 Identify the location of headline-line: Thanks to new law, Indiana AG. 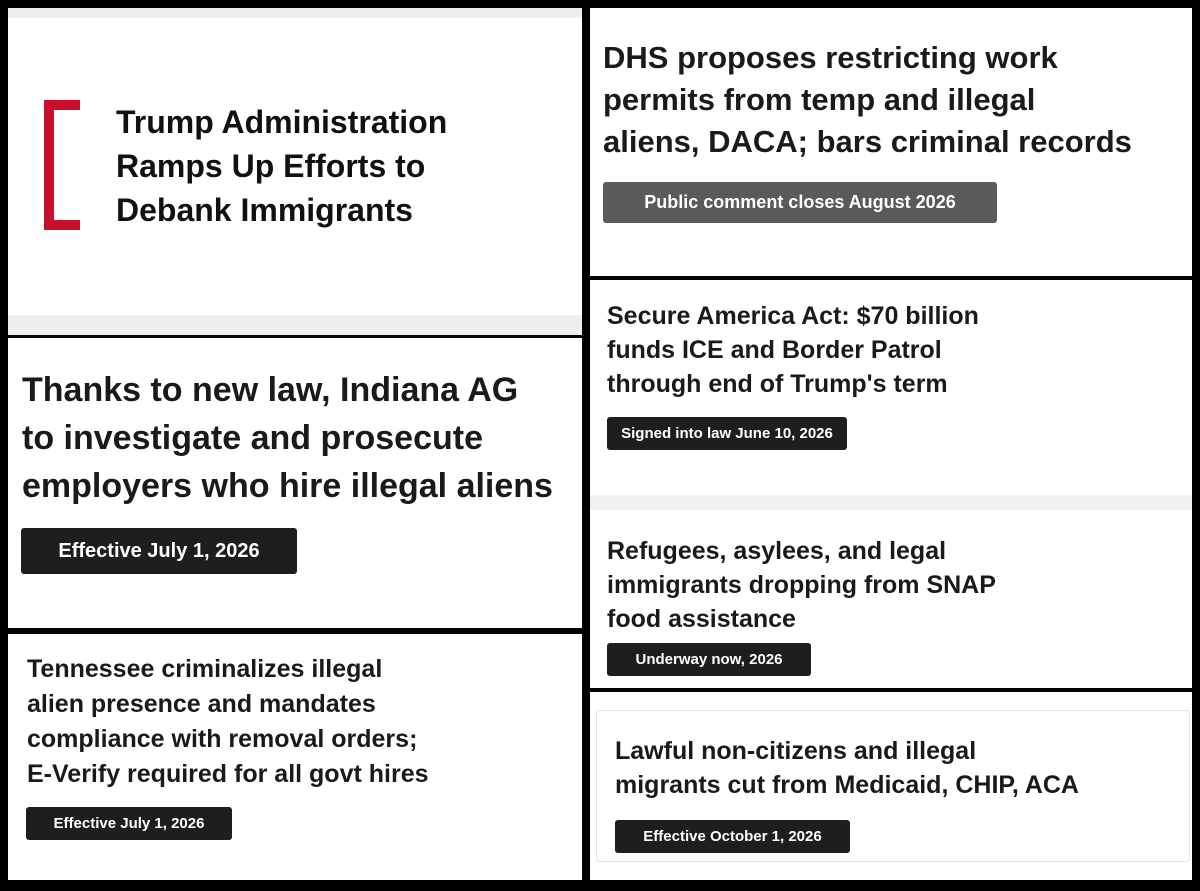
(270, 390).